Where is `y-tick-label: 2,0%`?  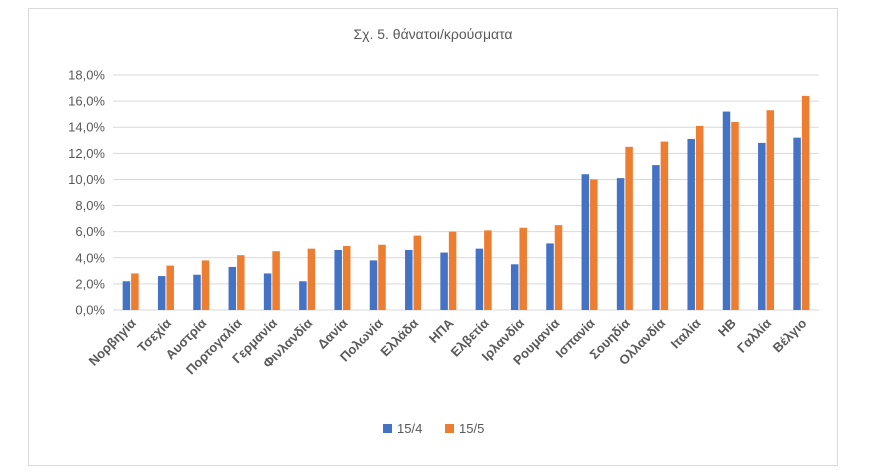
y-tick-label: 2,0% is located at coordinates (90, 283).